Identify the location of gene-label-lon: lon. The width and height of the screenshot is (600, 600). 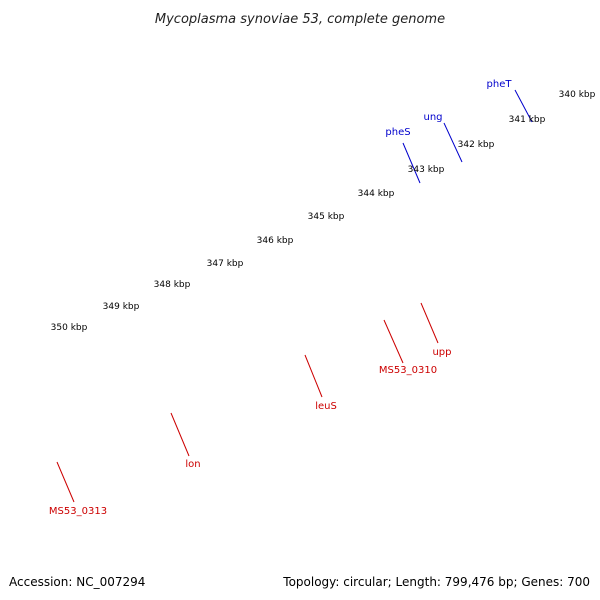
(192, 464).